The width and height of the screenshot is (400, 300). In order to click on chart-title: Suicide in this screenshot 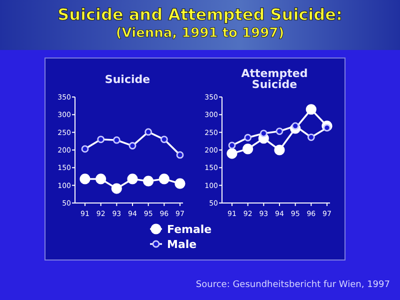, I will do `click(127, 79)`.